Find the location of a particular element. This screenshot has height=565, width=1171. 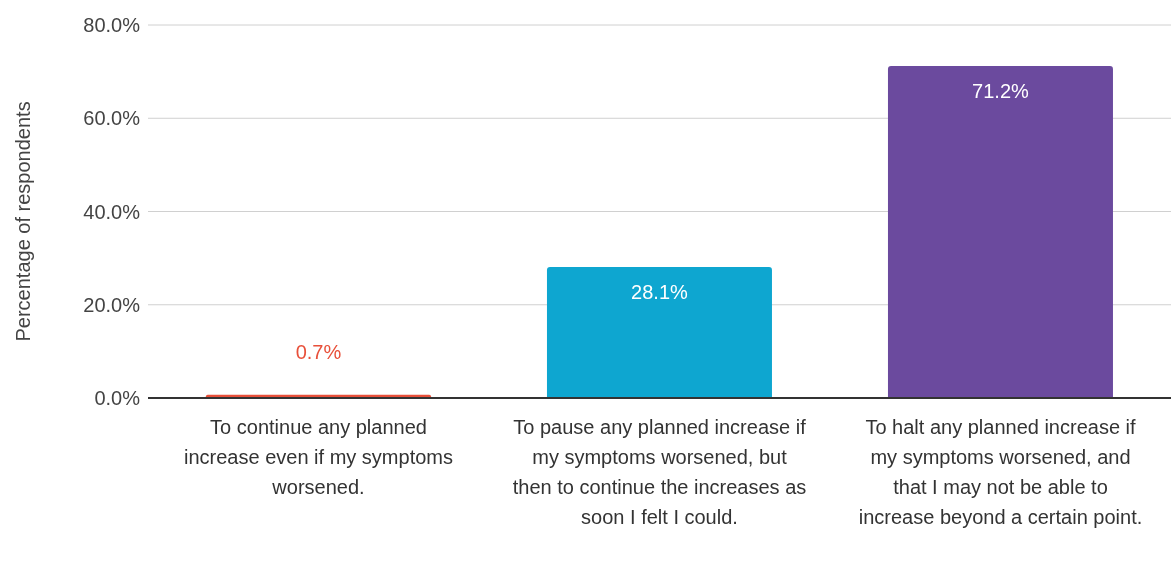

x-tick-label: To halt any planned increase if my symptoms worsened, and that I may not be able to increase beyond a certain point. is located at coordinates (1000, 472).